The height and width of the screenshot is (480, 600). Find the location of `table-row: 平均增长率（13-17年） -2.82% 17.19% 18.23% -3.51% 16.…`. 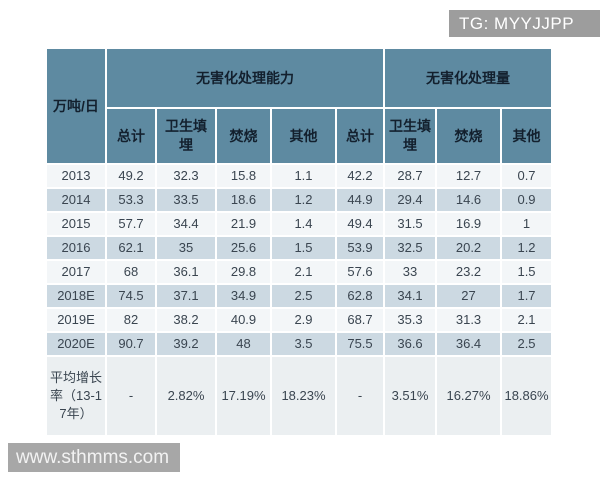

table-row: 平均增长率（13-17年） -2.82% 17.19% 18.23% -3.51% 16.… is located at coordinates (299, 396).